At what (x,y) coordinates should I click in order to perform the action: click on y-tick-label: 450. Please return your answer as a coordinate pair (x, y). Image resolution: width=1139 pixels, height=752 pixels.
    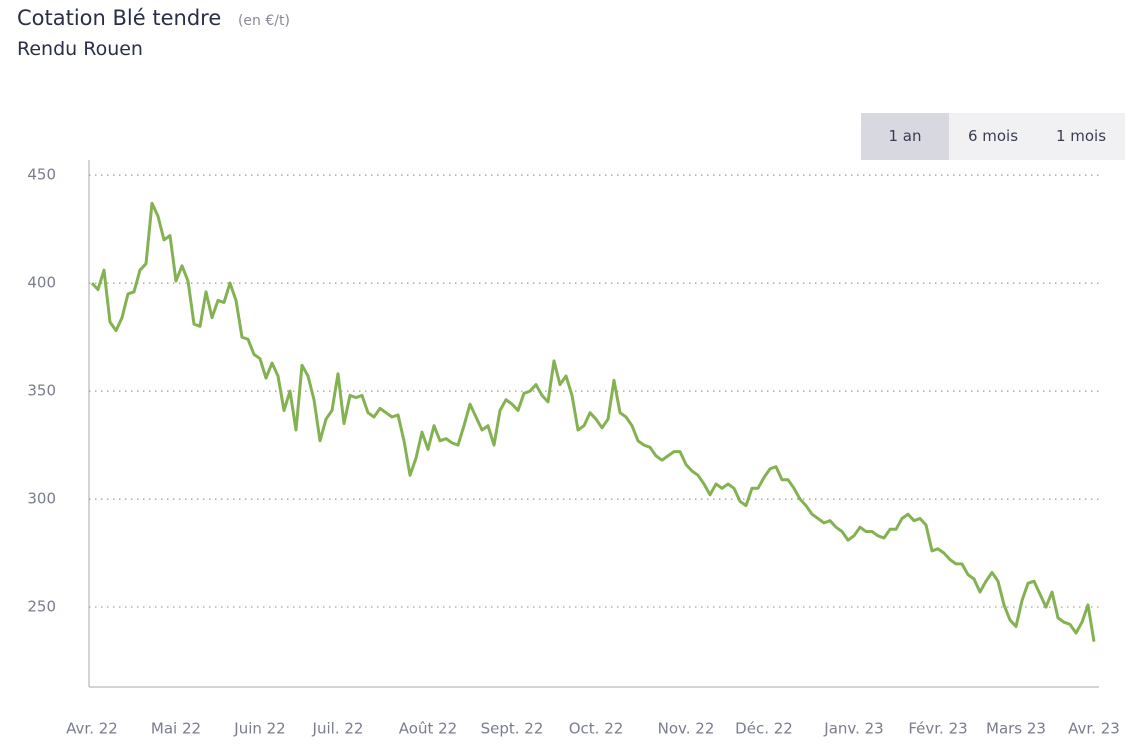
    Looking at the image, I should click on (41, 175).